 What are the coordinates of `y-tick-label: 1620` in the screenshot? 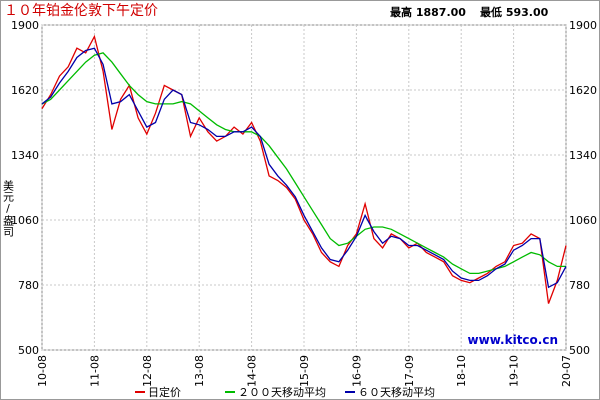 It's located at (25, 90).